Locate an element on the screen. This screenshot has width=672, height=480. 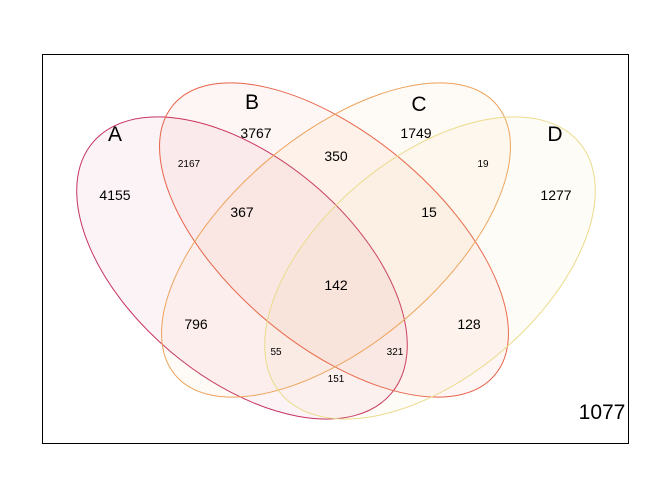
region-count-cd: 19 is located at coordinates (483, 164).